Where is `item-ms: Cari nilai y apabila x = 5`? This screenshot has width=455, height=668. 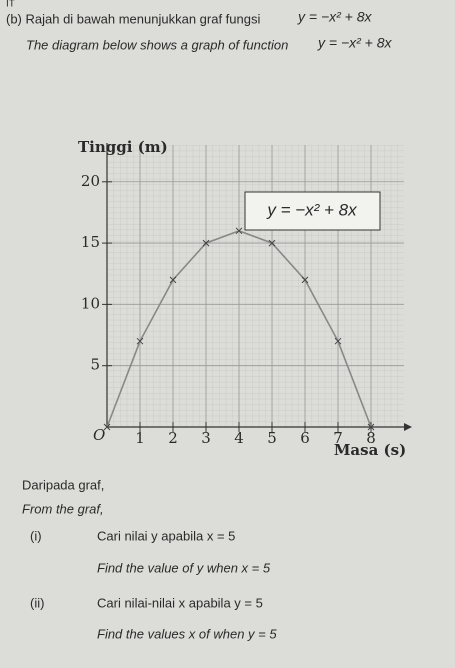 item-ms: Cari nilai y apabila x = 5 is located at coordinates (166, 535).